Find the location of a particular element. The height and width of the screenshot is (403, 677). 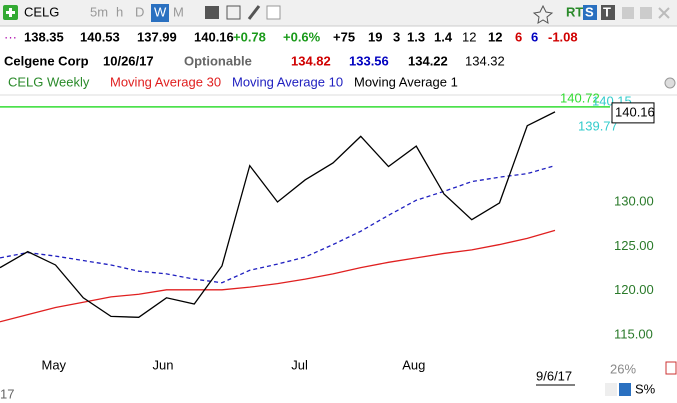

timeframe: D is located at coordinates (139, 11).